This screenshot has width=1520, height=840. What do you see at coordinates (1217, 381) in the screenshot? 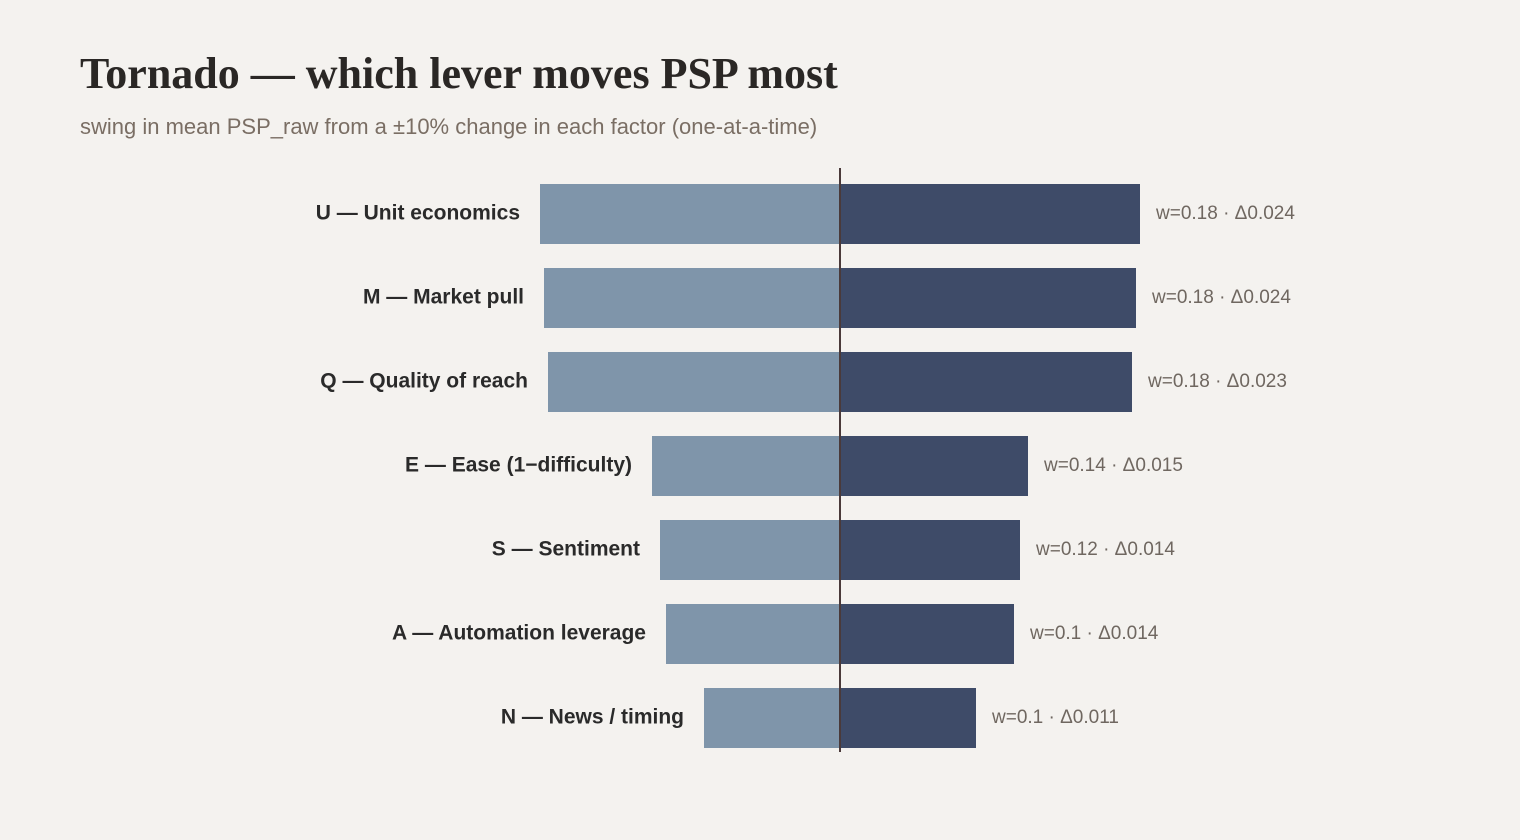
I see `bar-label: w=0.18 · Δ0.023` at bounding box center [1217, 381].